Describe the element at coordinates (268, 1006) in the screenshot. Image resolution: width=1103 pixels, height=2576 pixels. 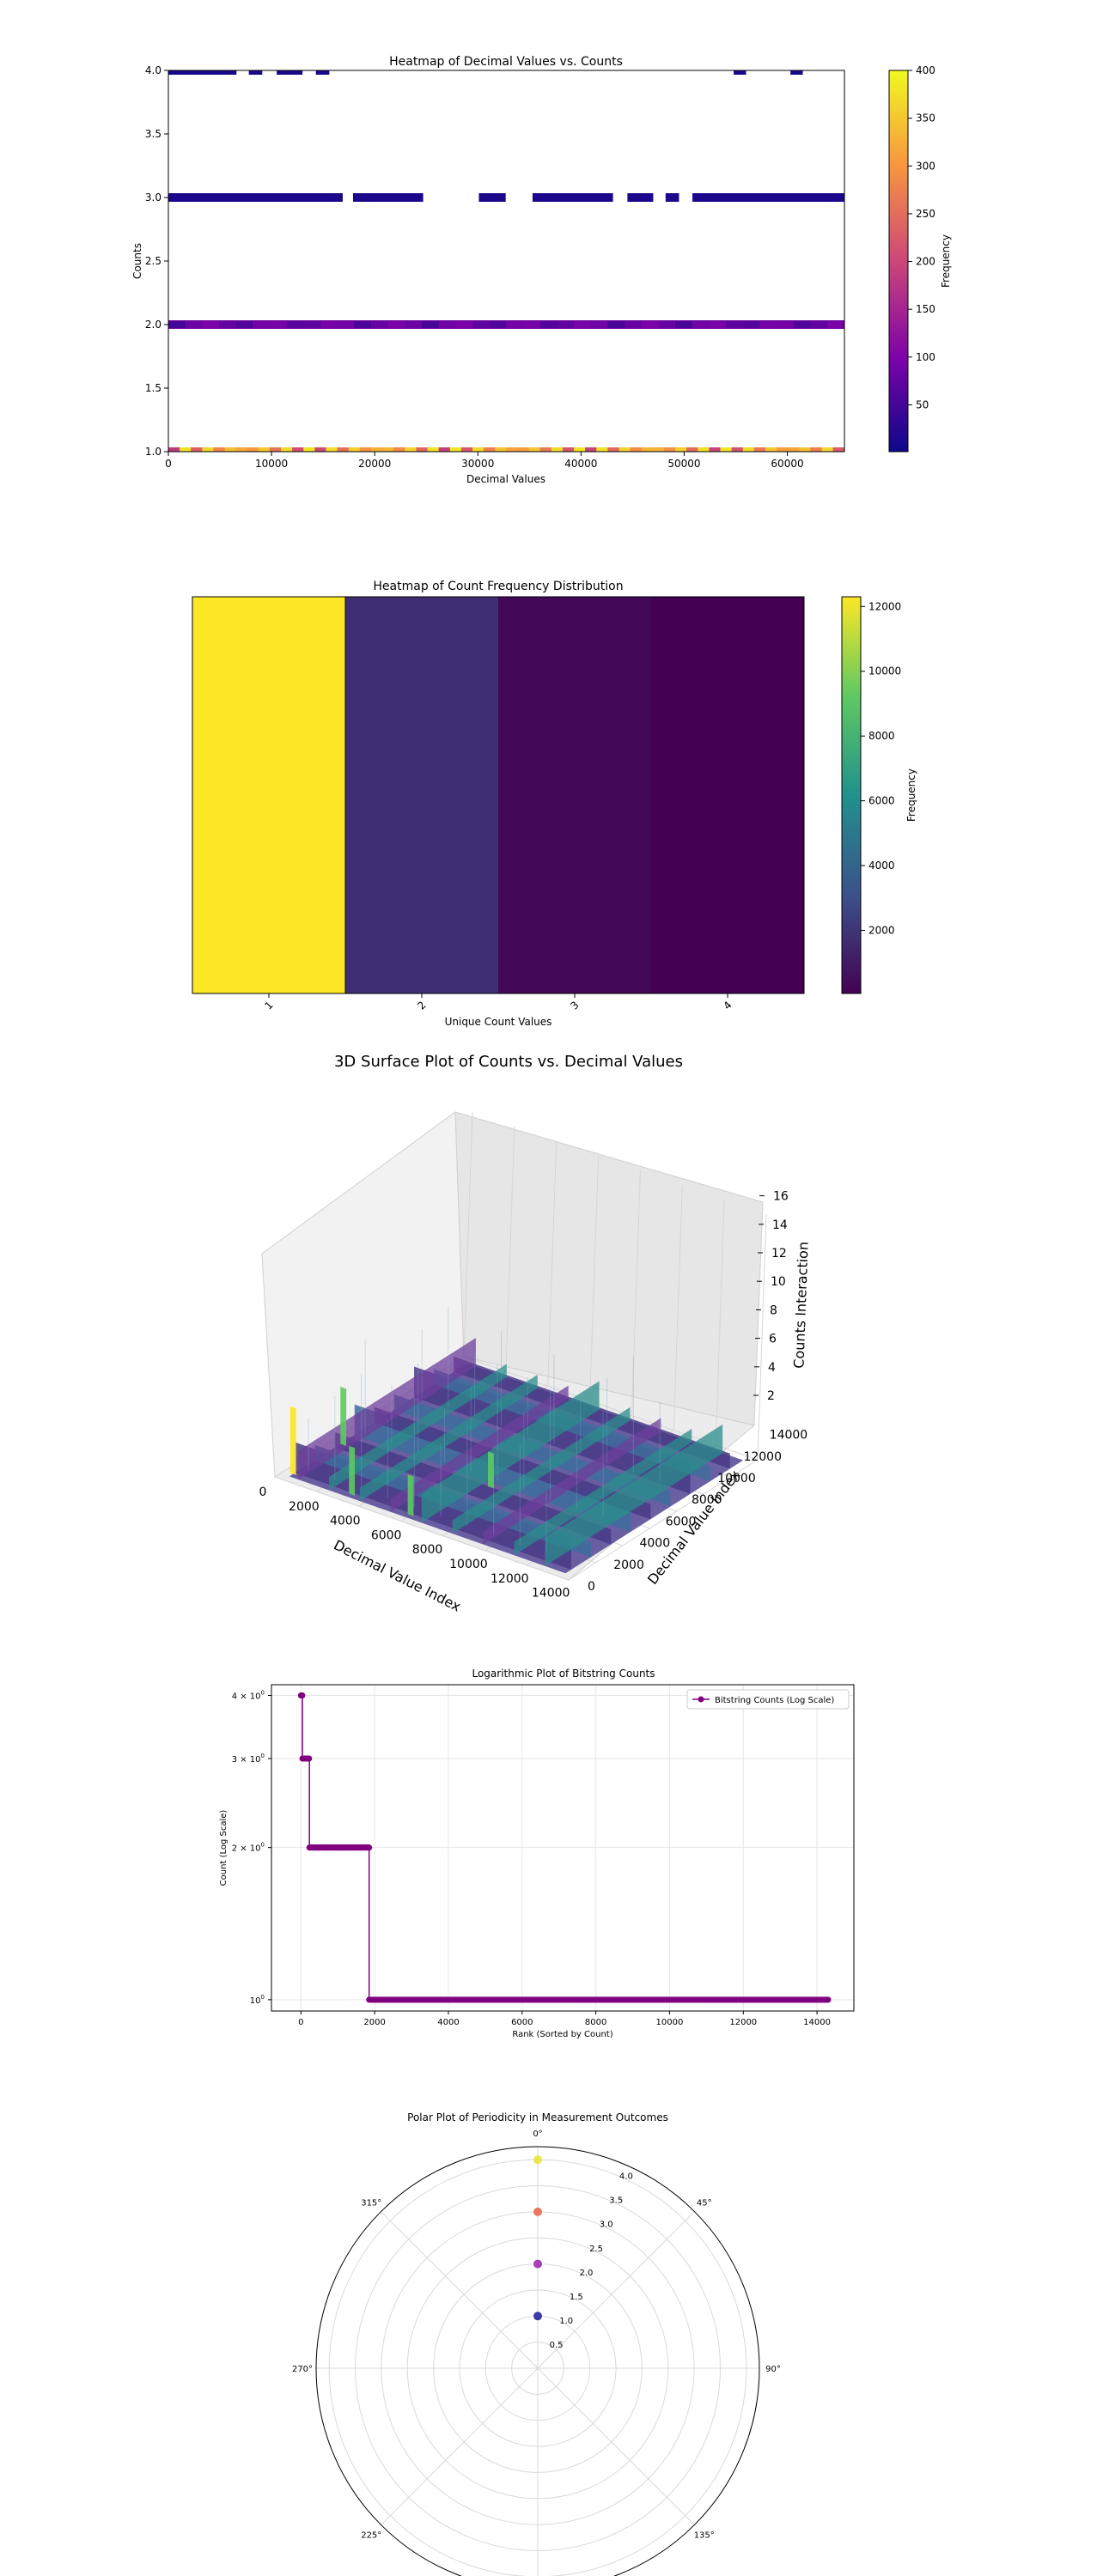
I see `x-tick-label: 1` at that location.